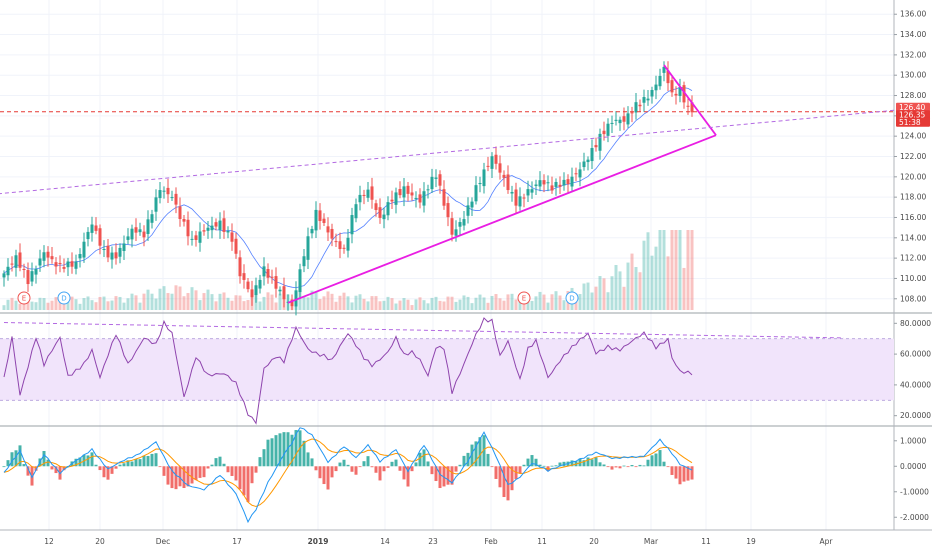  I want to click on price-tag, so click(913, 115).